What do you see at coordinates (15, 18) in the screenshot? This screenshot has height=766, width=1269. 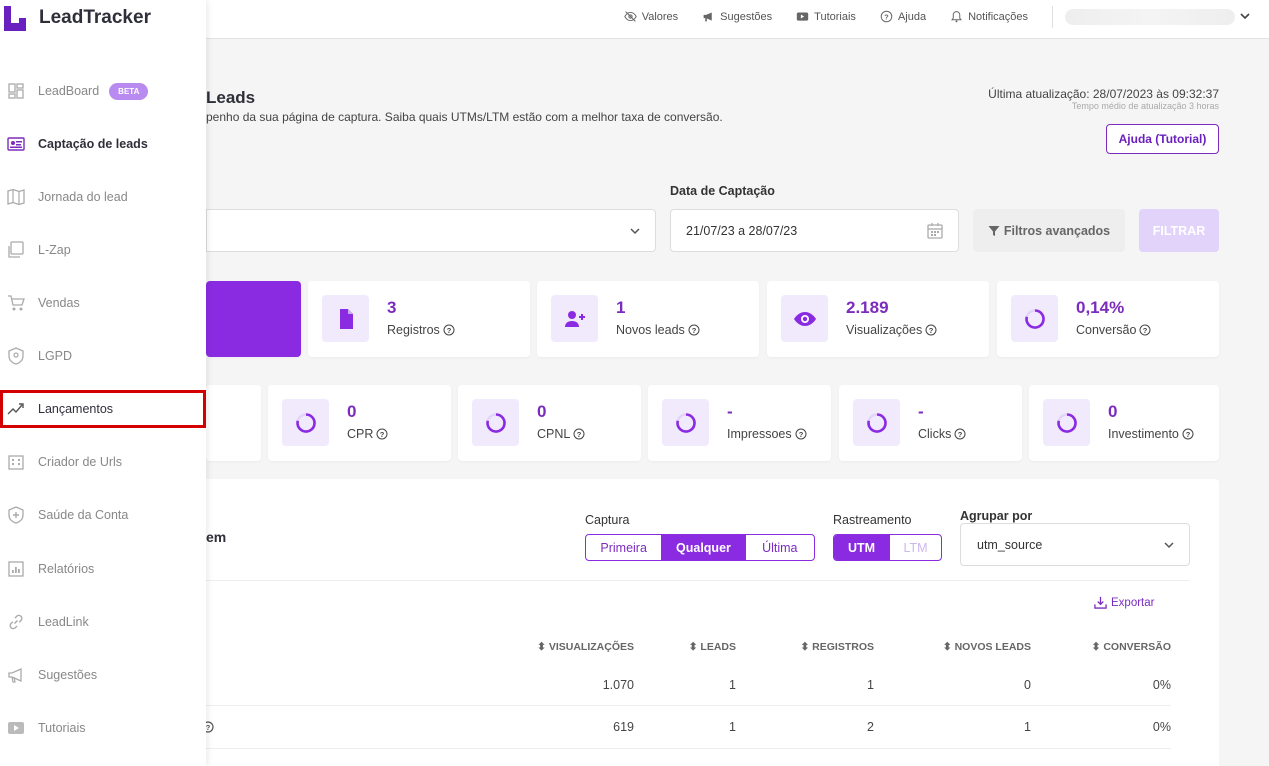 I see `logo-icon` at bounding box center [15, 18].